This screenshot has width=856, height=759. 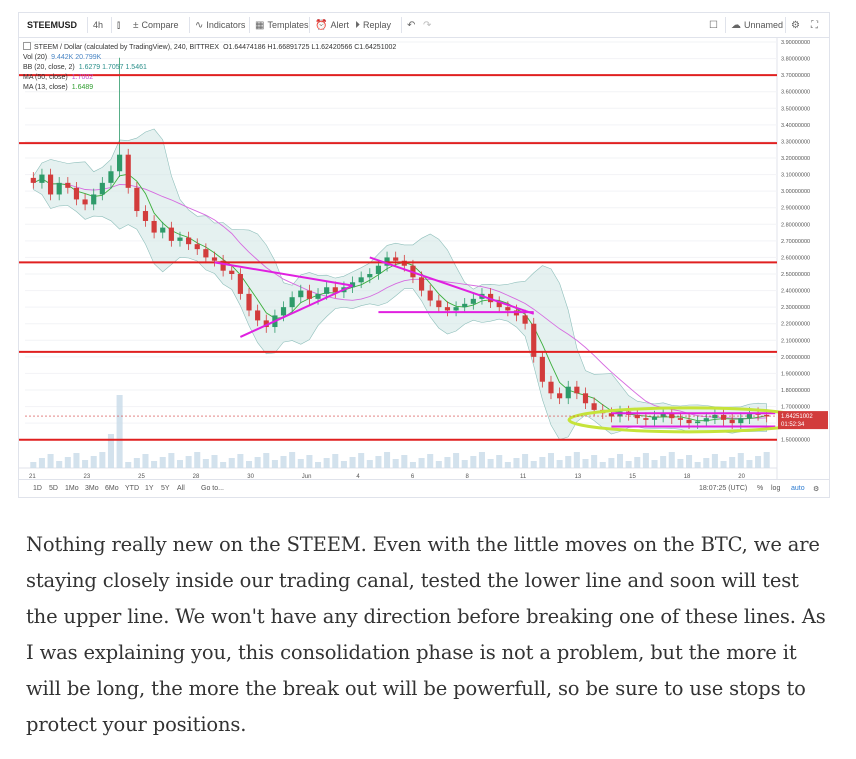 What do you see at coordinates (795, 292) in the screenshot?
I see `price-tick-label: 2.40000000` at bounding box center [795, 292].